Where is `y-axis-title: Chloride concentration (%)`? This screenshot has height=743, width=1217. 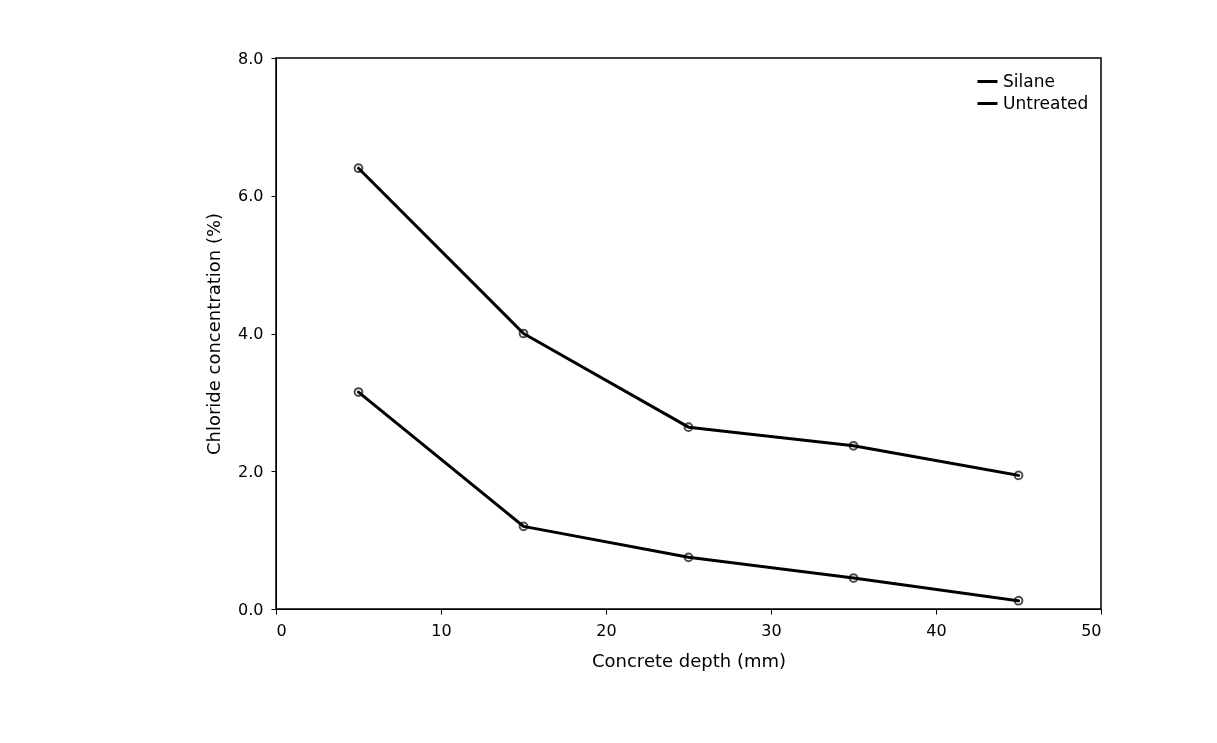 y-axis-title: Chloride concentration (%) is located at coordinates (214, 334).